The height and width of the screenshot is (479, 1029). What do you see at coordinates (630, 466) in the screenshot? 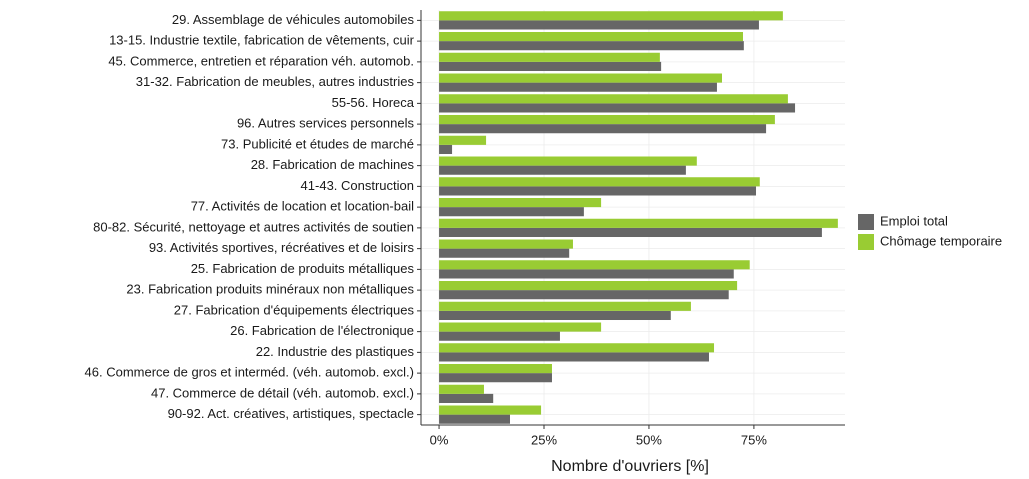
I see `x-axis-title: Nombre d'ouvriers [%]` at bounding box center [630, 466].